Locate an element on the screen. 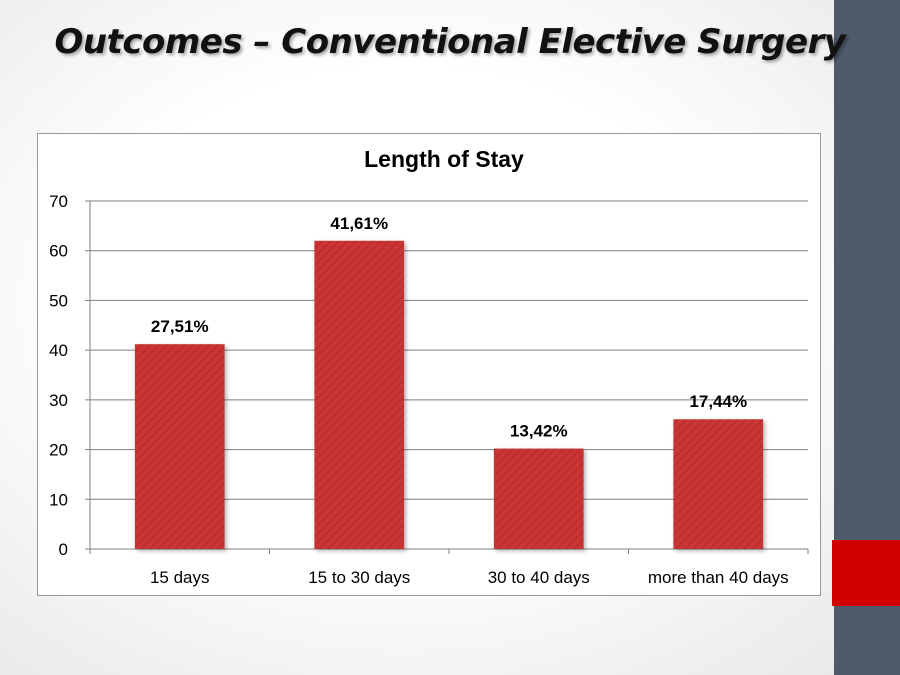 Image resolution: width=900 pixels, height=675 pixels. data-label: 13,42% is located at coordinates (539, 431).